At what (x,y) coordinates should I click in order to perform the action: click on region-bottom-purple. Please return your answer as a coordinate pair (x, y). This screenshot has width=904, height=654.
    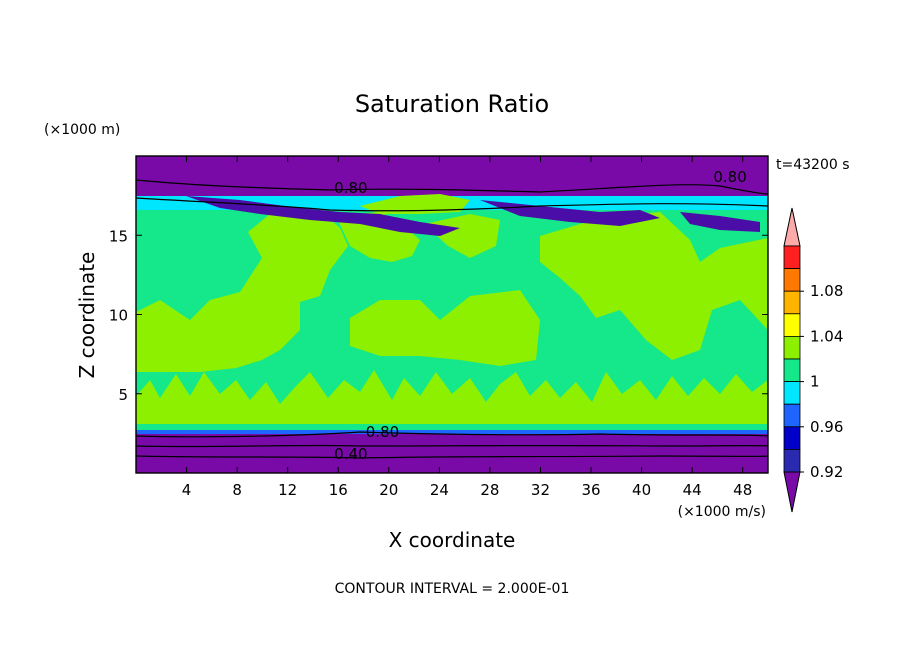
    Looking at the image, I should click on (452, 453).